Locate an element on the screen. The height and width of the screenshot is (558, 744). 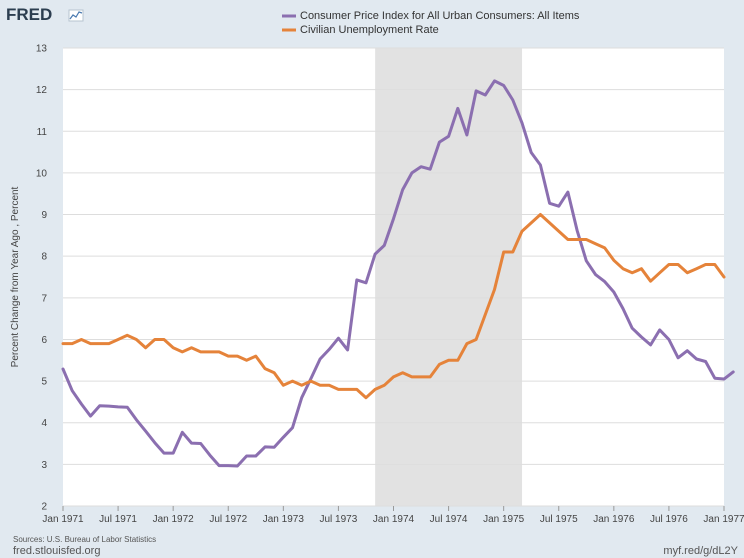
site-link: fred.stlouisfed.org is located at coordinates (57, 551).